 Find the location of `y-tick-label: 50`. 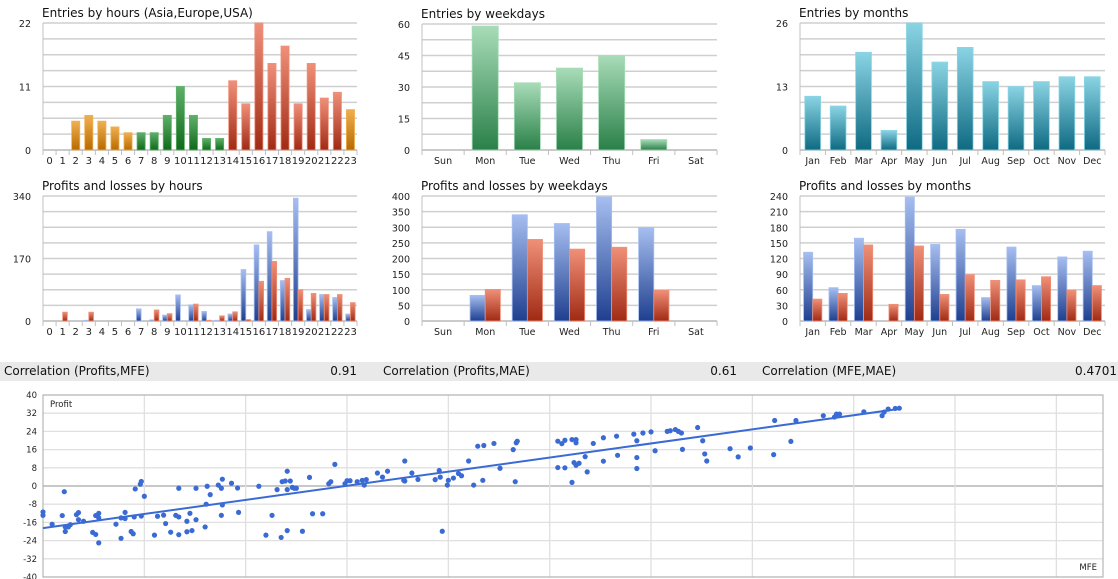

y-tick-label: 50 is located at coordinates (404, 306).